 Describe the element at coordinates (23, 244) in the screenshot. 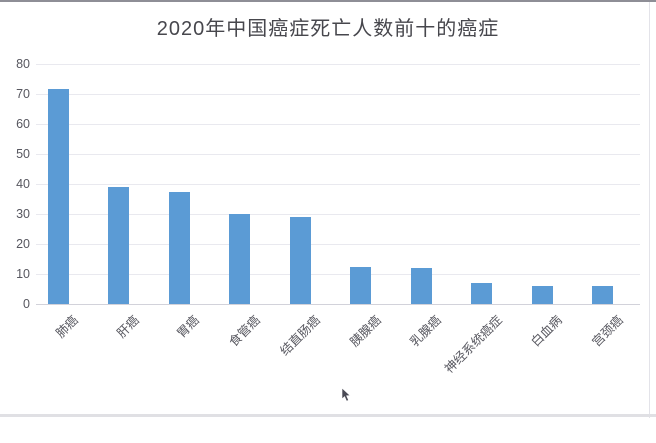

I see `y-axis-tick-label: 20` at that location.